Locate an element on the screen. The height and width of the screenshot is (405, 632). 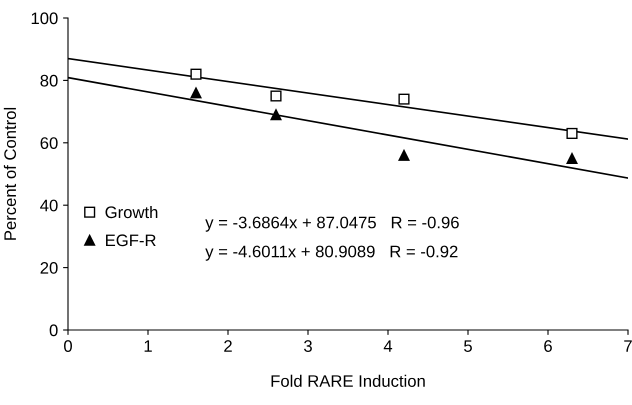
y-tick-label: 80 is located at coordinates (49, 80).